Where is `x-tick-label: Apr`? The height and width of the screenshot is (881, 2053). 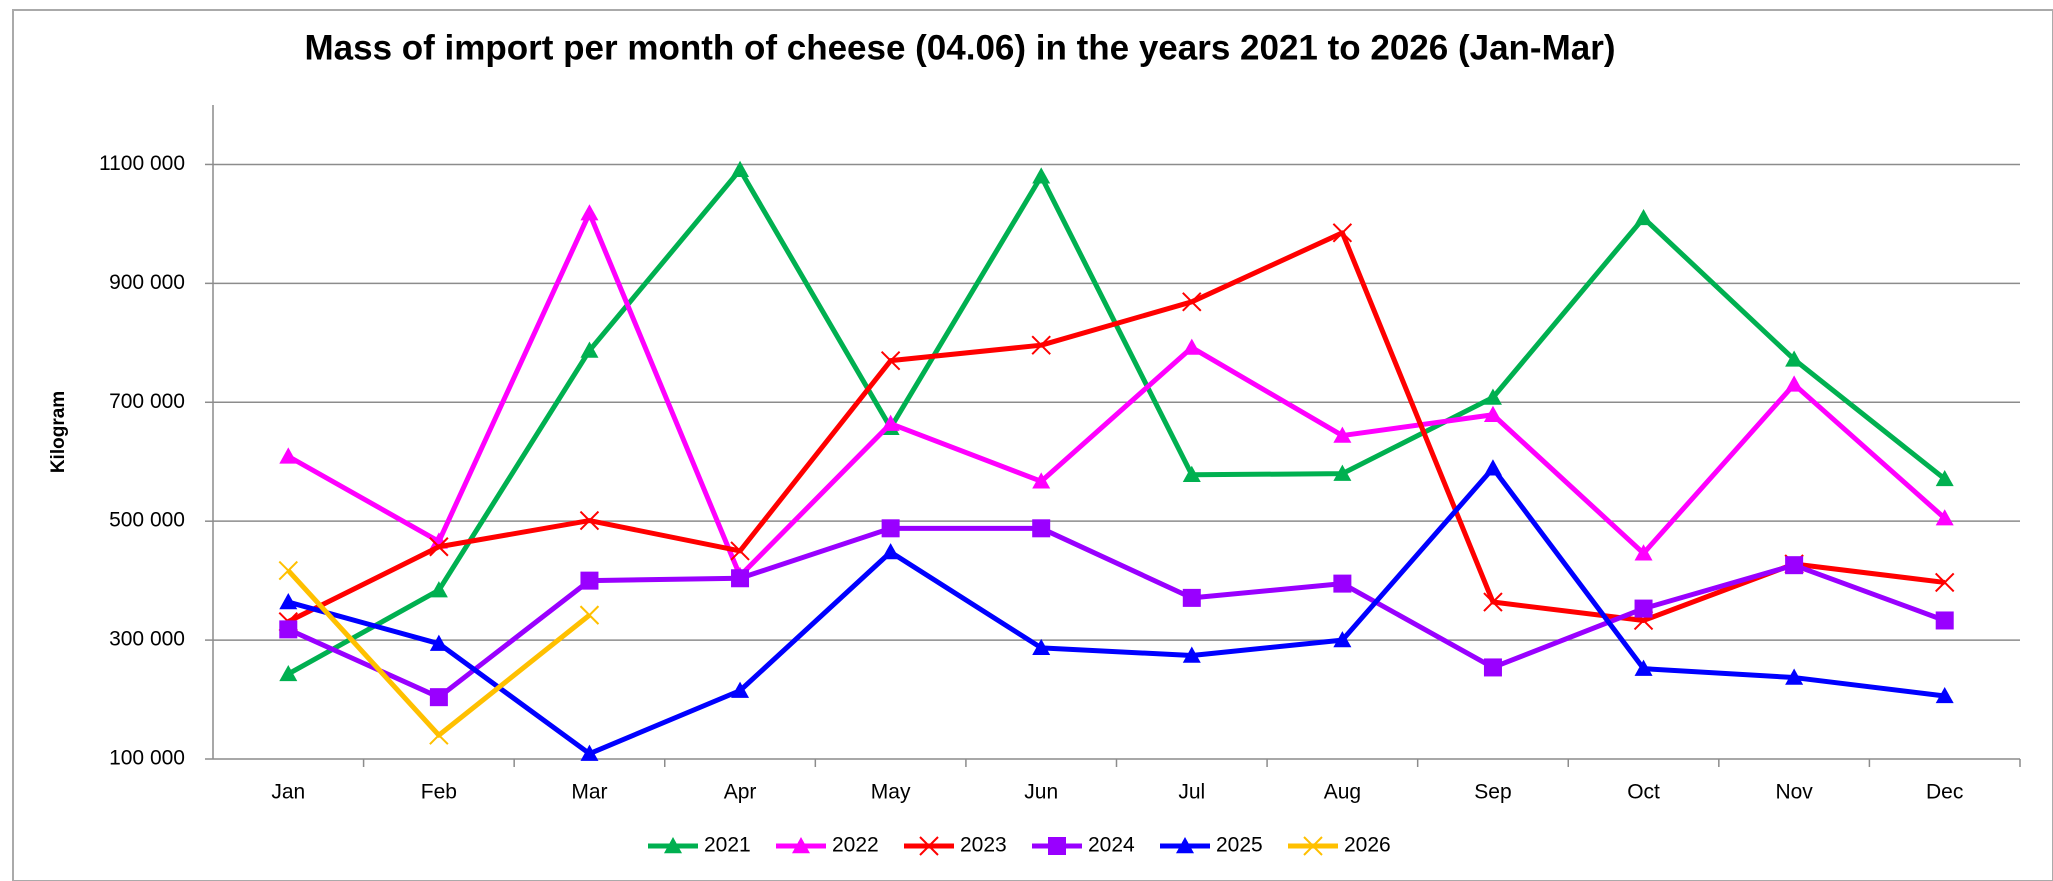
x-tick-label: Apr is located at coordinates (740, 792).